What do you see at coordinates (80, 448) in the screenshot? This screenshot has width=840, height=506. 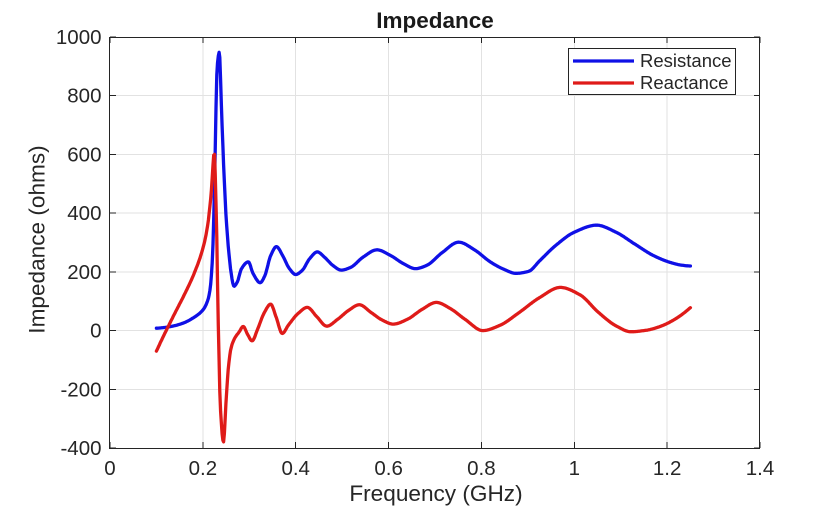 I see `svg-text: -400` at bounding box center [80, 448].